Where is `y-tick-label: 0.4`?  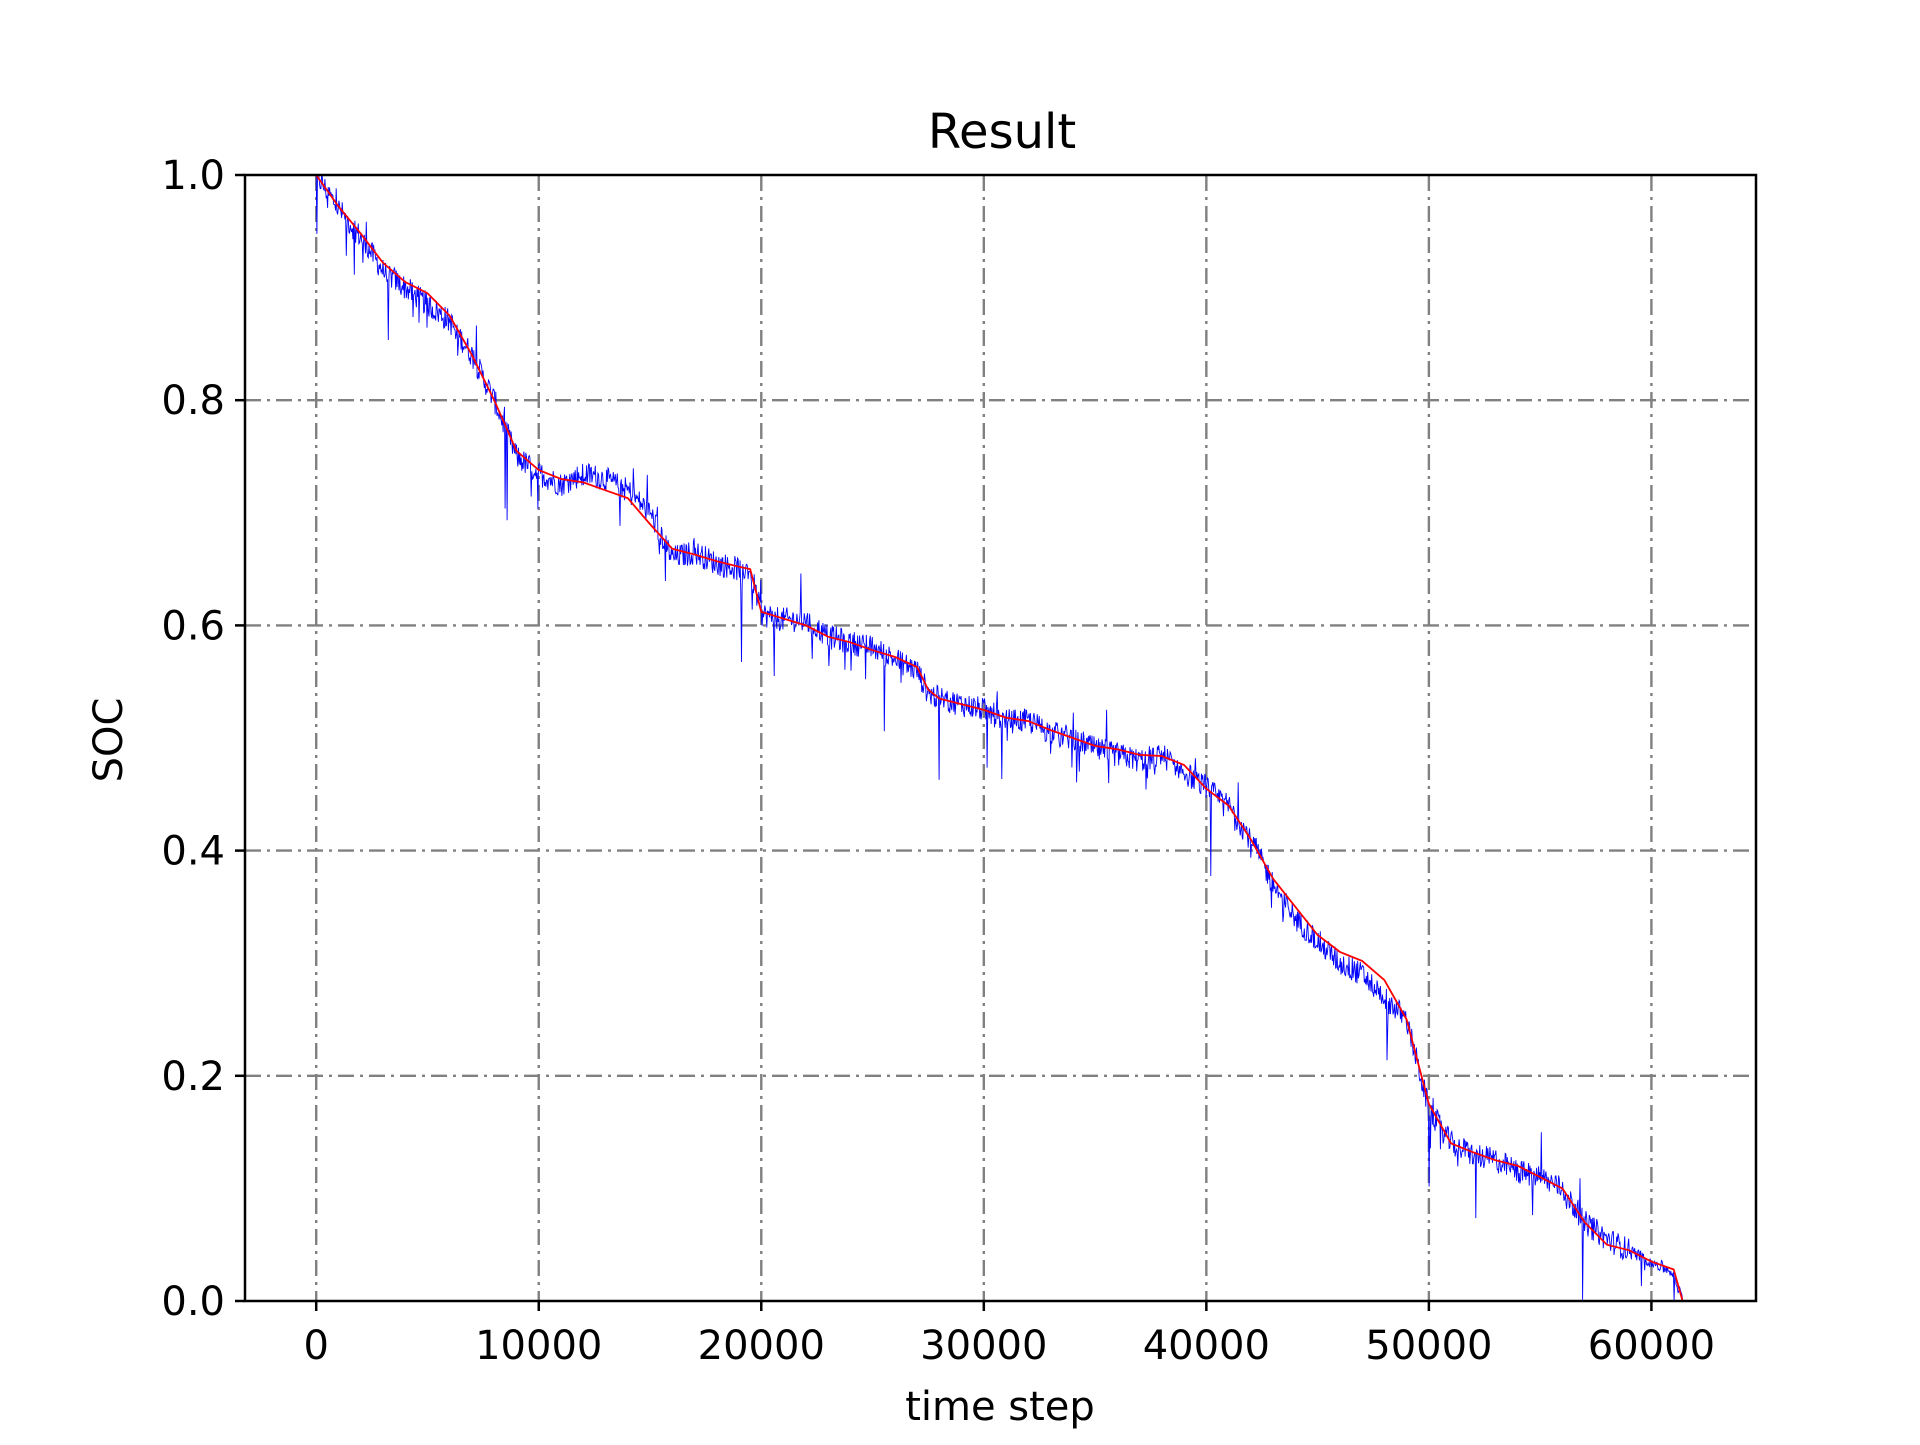
y-tick-label: 0.4 is located at coordinates (193, 852).